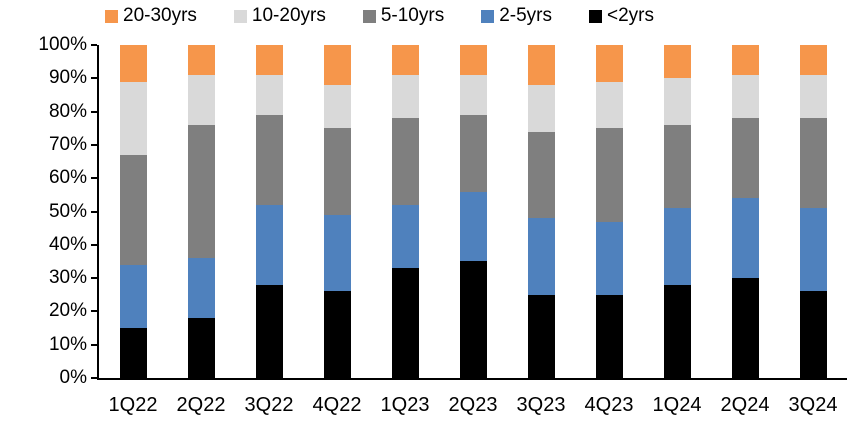 The height and width of the screenshot is (431, 852). Describe the element at coordinates (201, 405) in the screenshot. I see `x-axis-label-2q22: 2Q22` at that location.